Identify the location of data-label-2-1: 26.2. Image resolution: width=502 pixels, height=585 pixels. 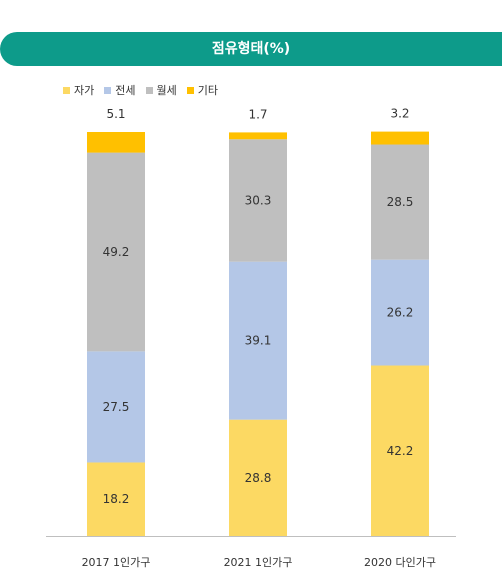
(400, 313).